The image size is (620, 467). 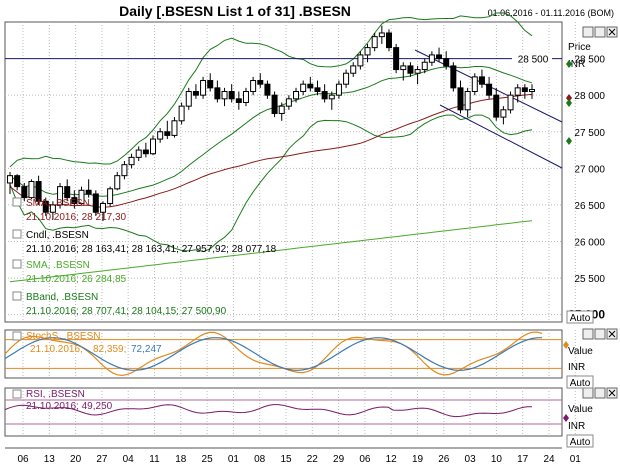 What do you see at coordinates (589, 60) in the screenshot?
I see `price-tick-label: 28 500` at bounding box center [589, 60].